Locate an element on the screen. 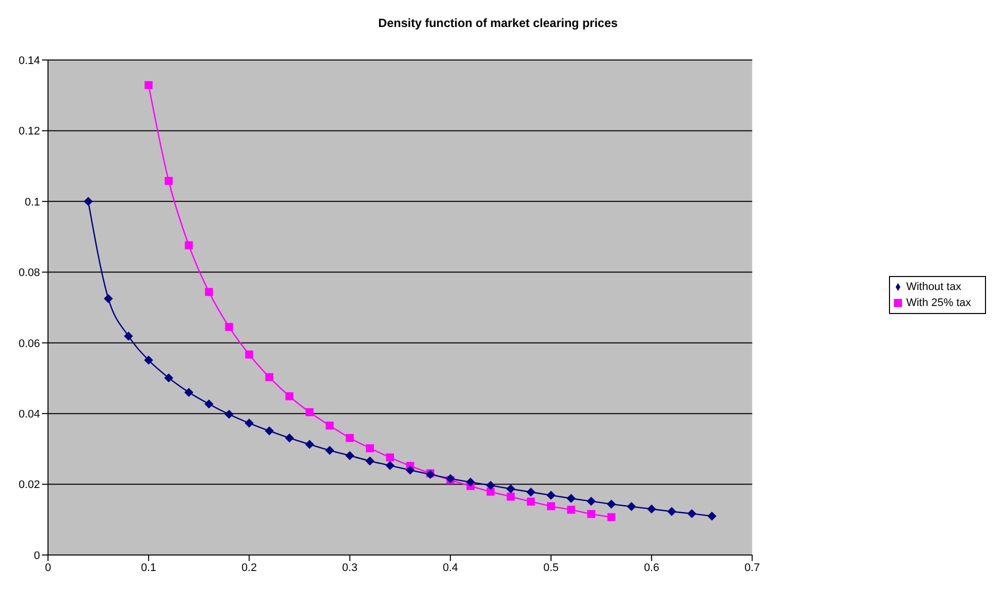 The width and height of the screenshot is (996, 590). x-tick-label: 0.4 is located at coordinates (450, 568).